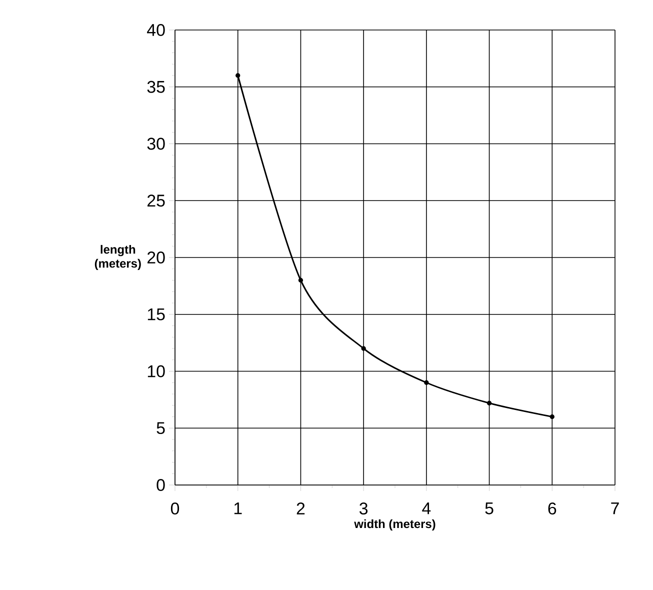  What do you see at coordinates (364, 508) in the screenshot?
I see `x-tick-label: 3` at bounding box center [364, 508].